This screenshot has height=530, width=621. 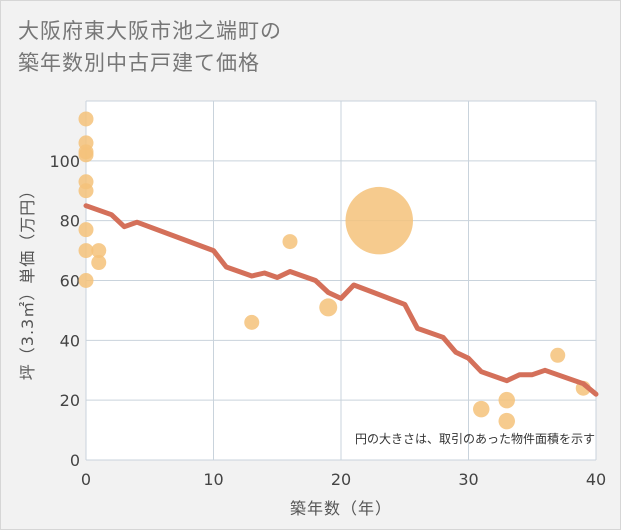 What do you see at coordinates (596, 479) in the screenshot?
I see `x-tick-label: 40` at bounding box center [596, 479].